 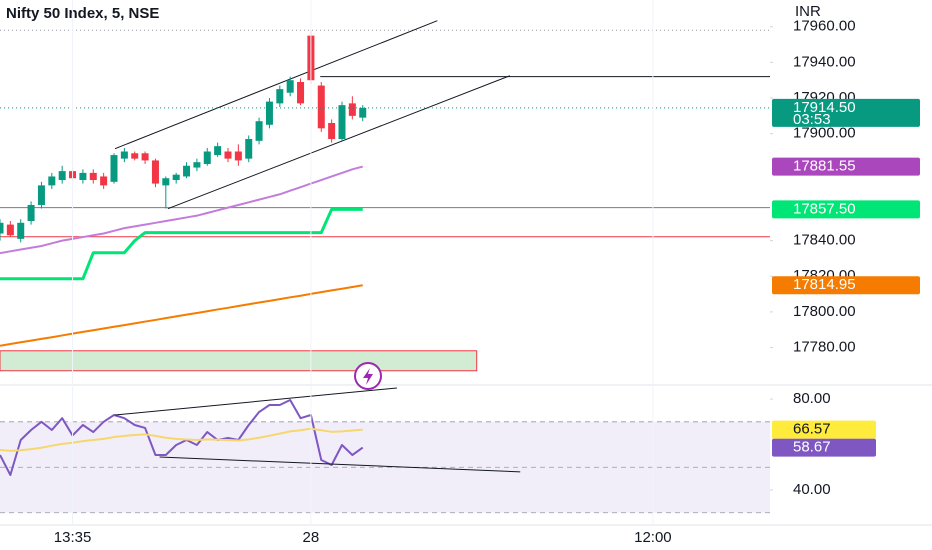 What do you see at coordinates (824, 208) in the screenshot?
I see `value-label: 17857.50` at bounding box center [824, 208].